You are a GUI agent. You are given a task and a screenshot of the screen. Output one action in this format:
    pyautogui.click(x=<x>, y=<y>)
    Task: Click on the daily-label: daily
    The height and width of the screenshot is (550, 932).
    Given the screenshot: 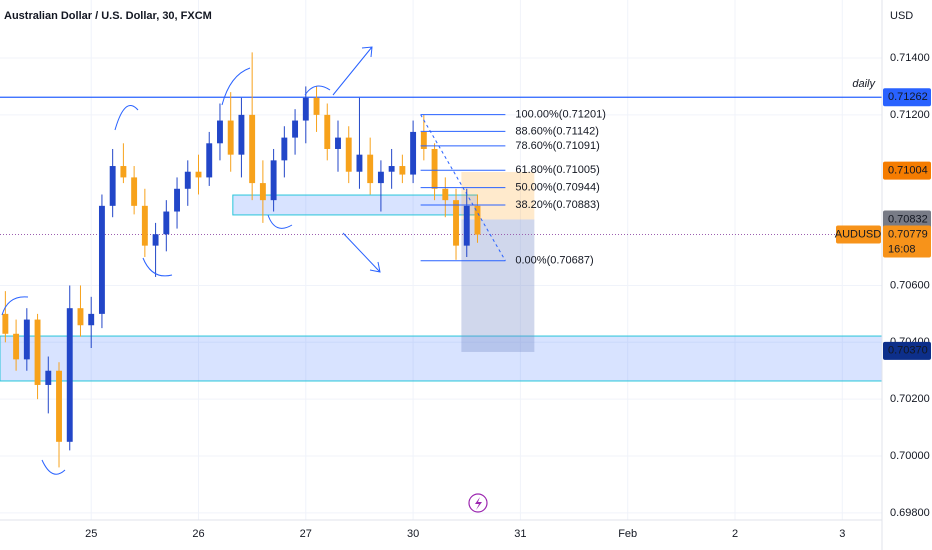 What is the action you would take?
    pyautogui.click(x=864, y=84)
    